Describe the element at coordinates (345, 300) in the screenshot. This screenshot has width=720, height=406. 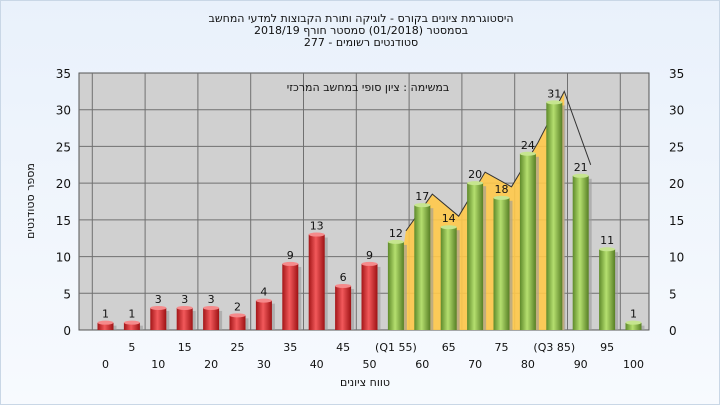
I see `histogram-bar-group: 6` at that location.